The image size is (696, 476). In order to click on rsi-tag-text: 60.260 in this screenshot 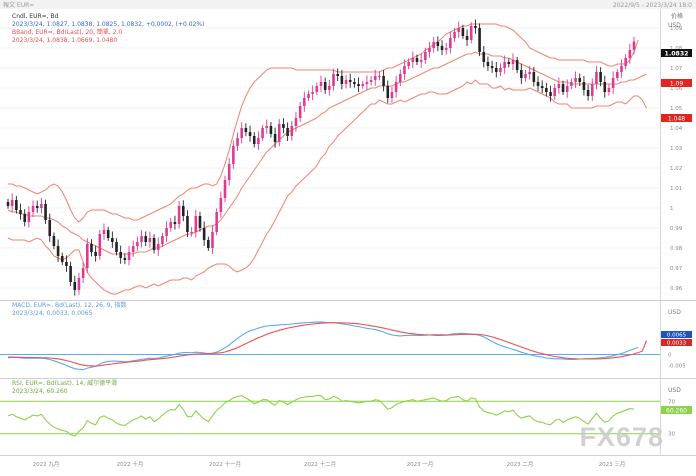, I will do `click(676, 411)`.